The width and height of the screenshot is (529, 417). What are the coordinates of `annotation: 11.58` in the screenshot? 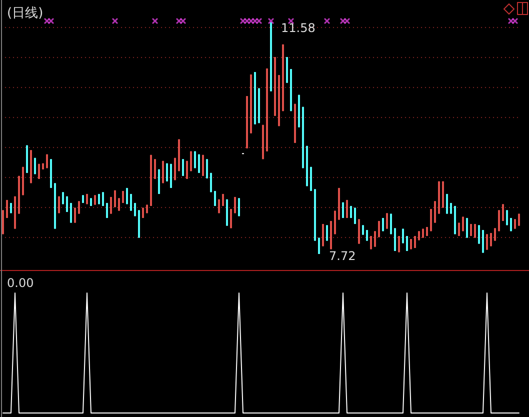 It's located at (298, 28).